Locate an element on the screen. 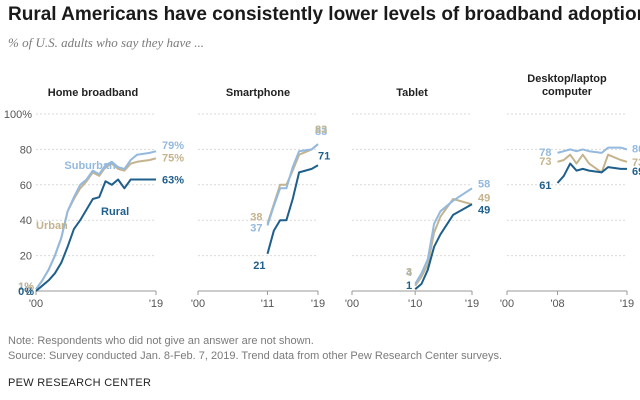  x-tick-label: '10 is located at coordinates (415, 304).